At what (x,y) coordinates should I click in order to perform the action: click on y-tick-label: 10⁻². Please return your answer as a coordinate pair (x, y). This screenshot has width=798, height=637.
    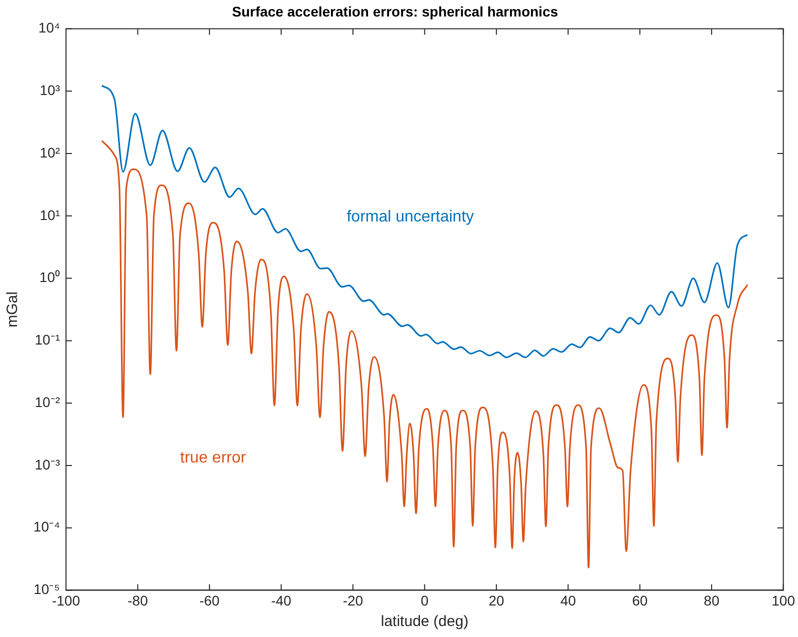
    Looking at the image, I should click on (47, 402).